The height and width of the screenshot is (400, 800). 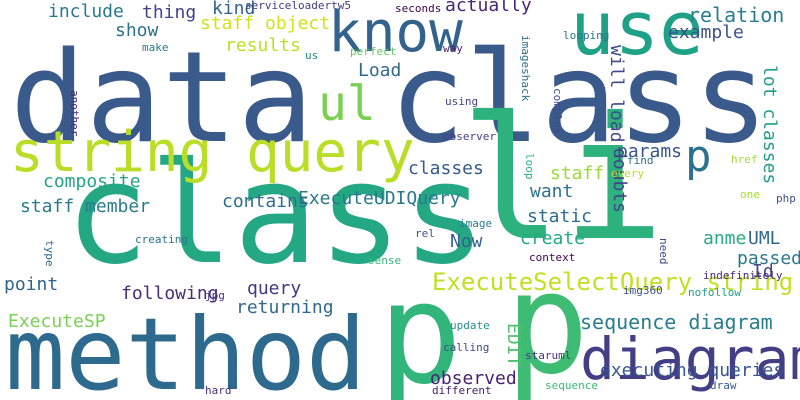 I want to click on word-complex: complex, so click(x=557, y=111).